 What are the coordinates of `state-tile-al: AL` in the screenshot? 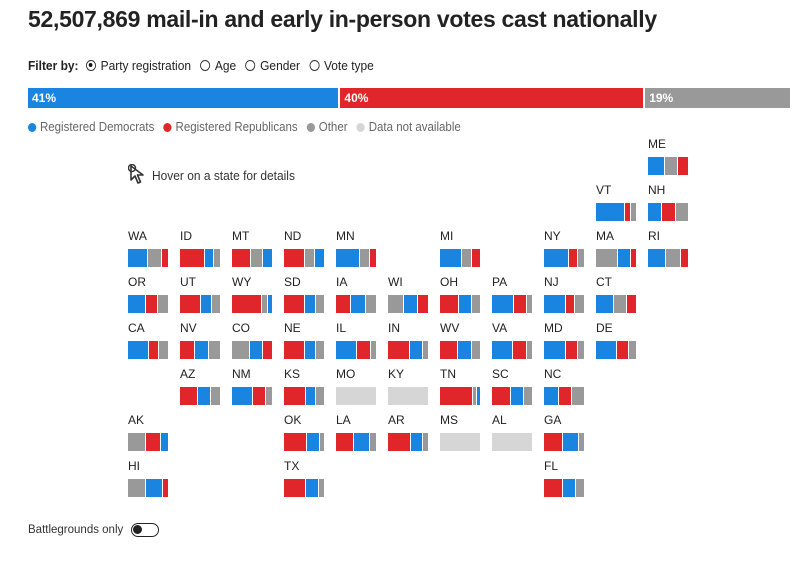 It's located at (512, 433).